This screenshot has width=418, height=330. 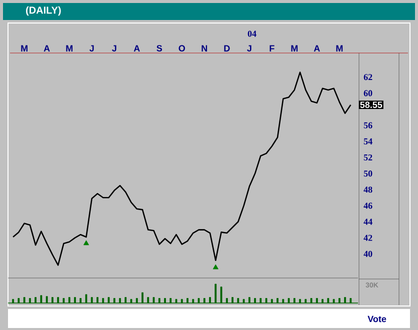 What do you see at coordinates (181, 48) in the screenshot?
I see `x-tick-label: O` at bounding box center [181, 48].